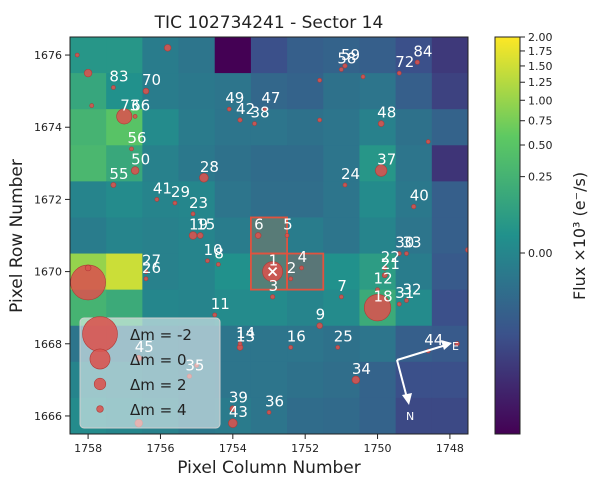  Describe the element at coordinates (404, 62) in the screenshot. I see `star-label: 72` at that location.